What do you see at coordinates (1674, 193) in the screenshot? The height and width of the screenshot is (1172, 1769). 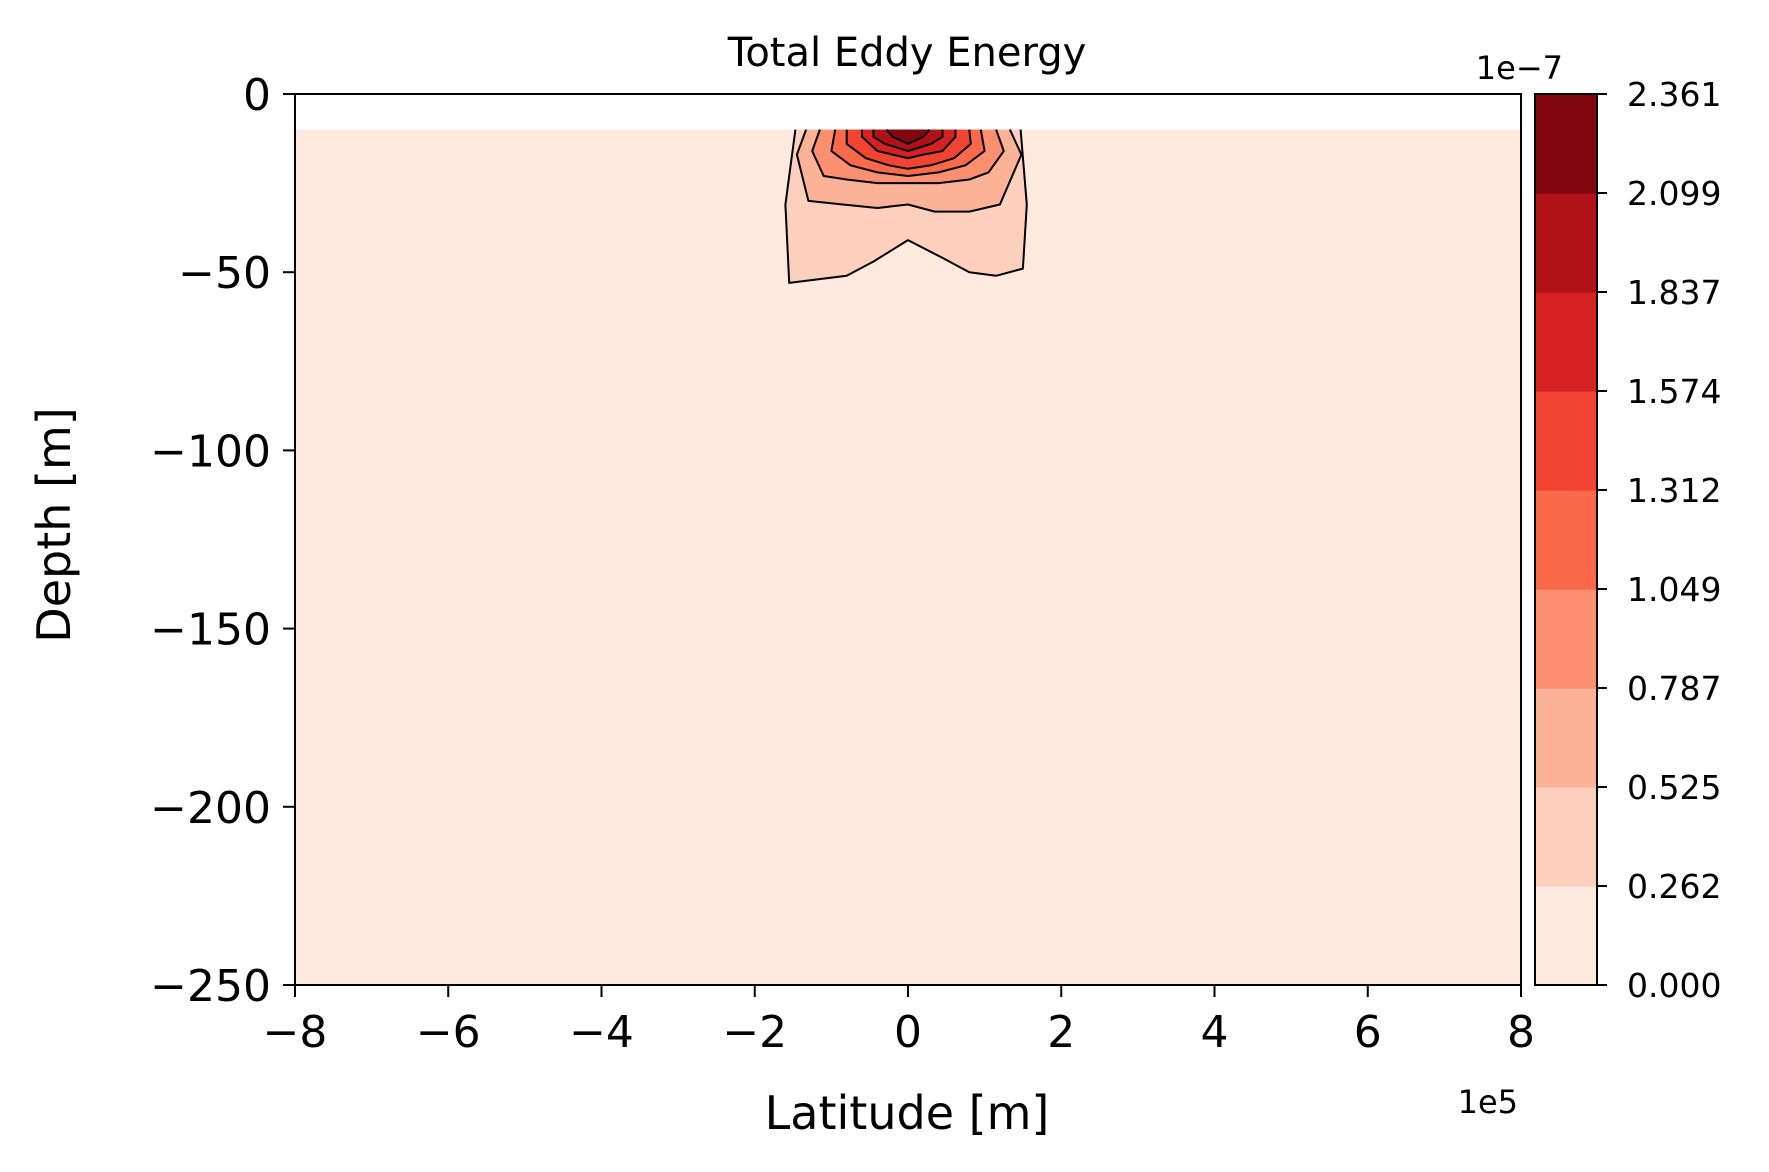 I see `colorbar-tick-label: 2.099` at bounding box center [1674, 193].